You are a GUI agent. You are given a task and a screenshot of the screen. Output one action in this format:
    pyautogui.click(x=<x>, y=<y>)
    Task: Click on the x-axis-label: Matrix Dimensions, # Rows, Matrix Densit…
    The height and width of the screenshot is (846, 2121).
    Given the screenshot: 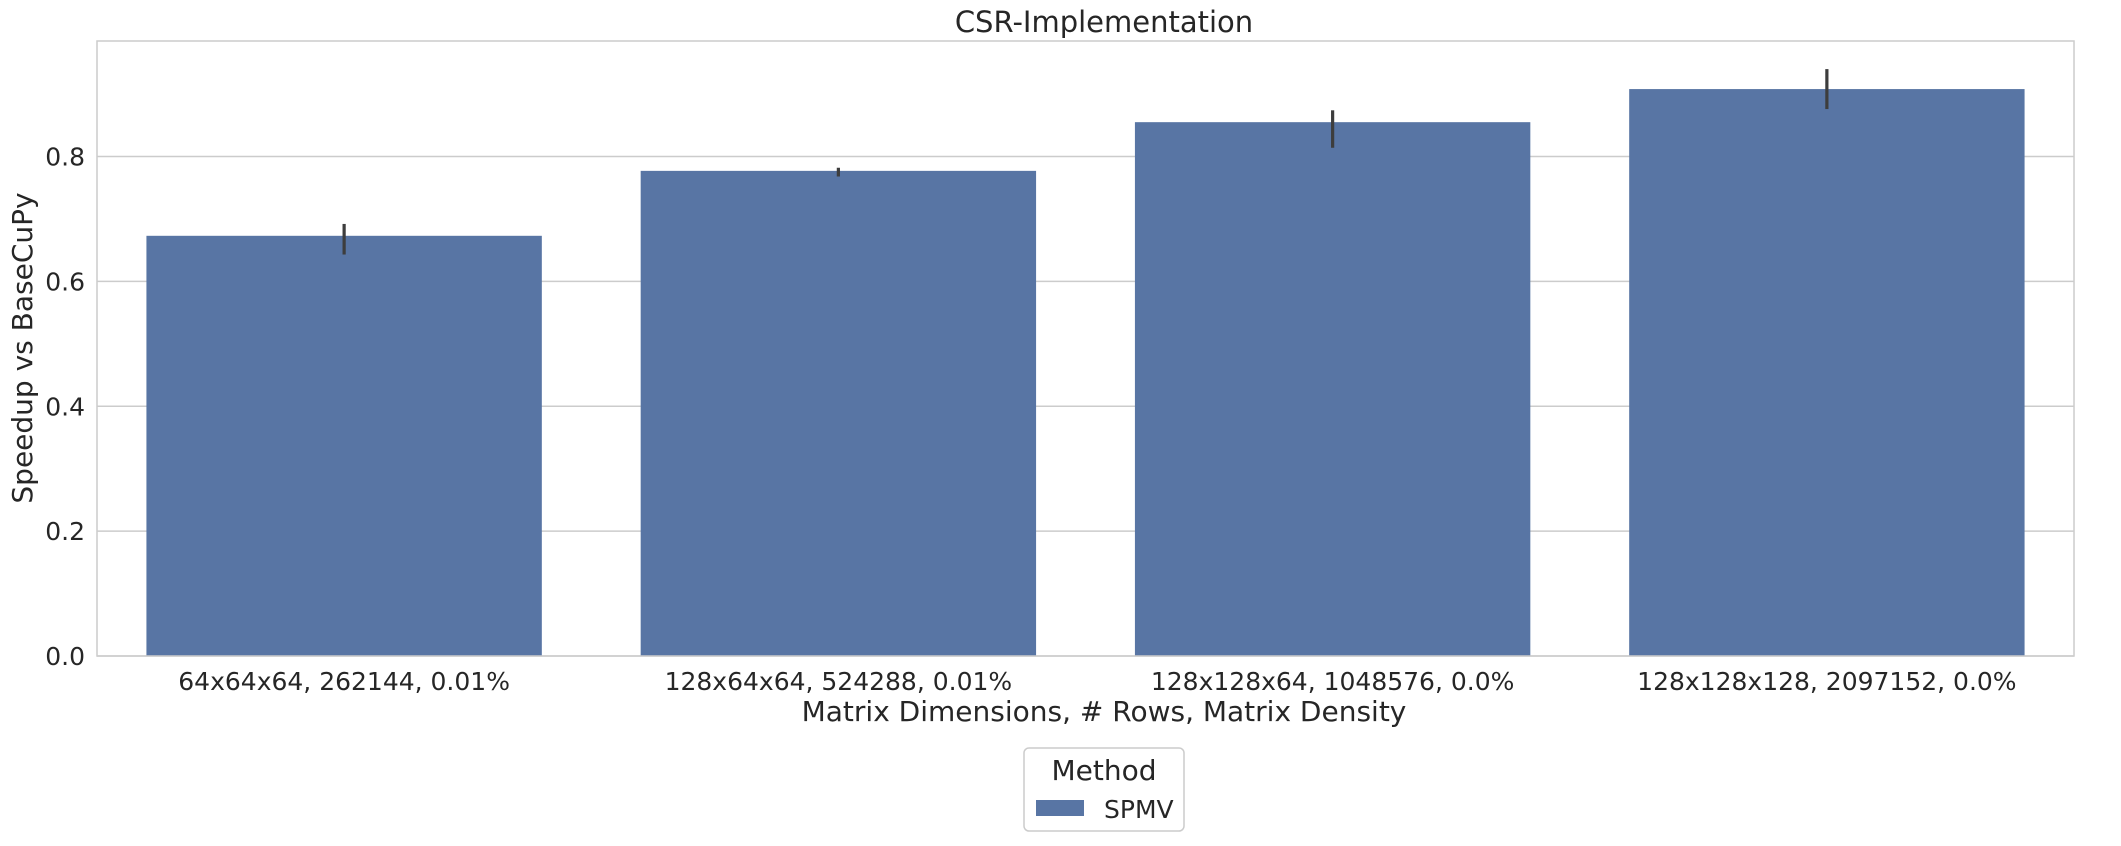 What is the action you would take?
    pyautogui.click(x=1104, y=711)
    